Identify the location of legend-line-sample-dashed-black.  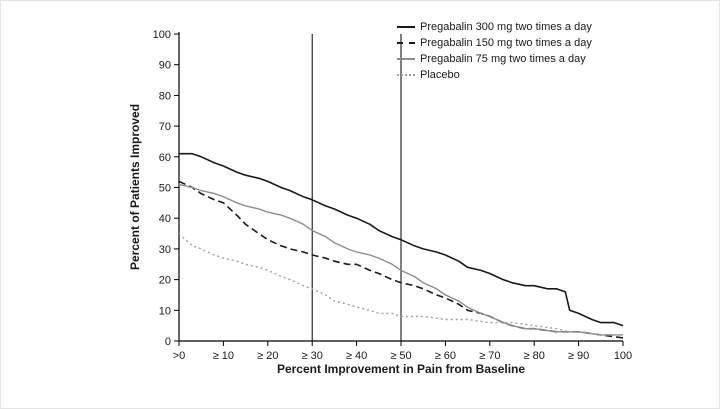
(406, 43).